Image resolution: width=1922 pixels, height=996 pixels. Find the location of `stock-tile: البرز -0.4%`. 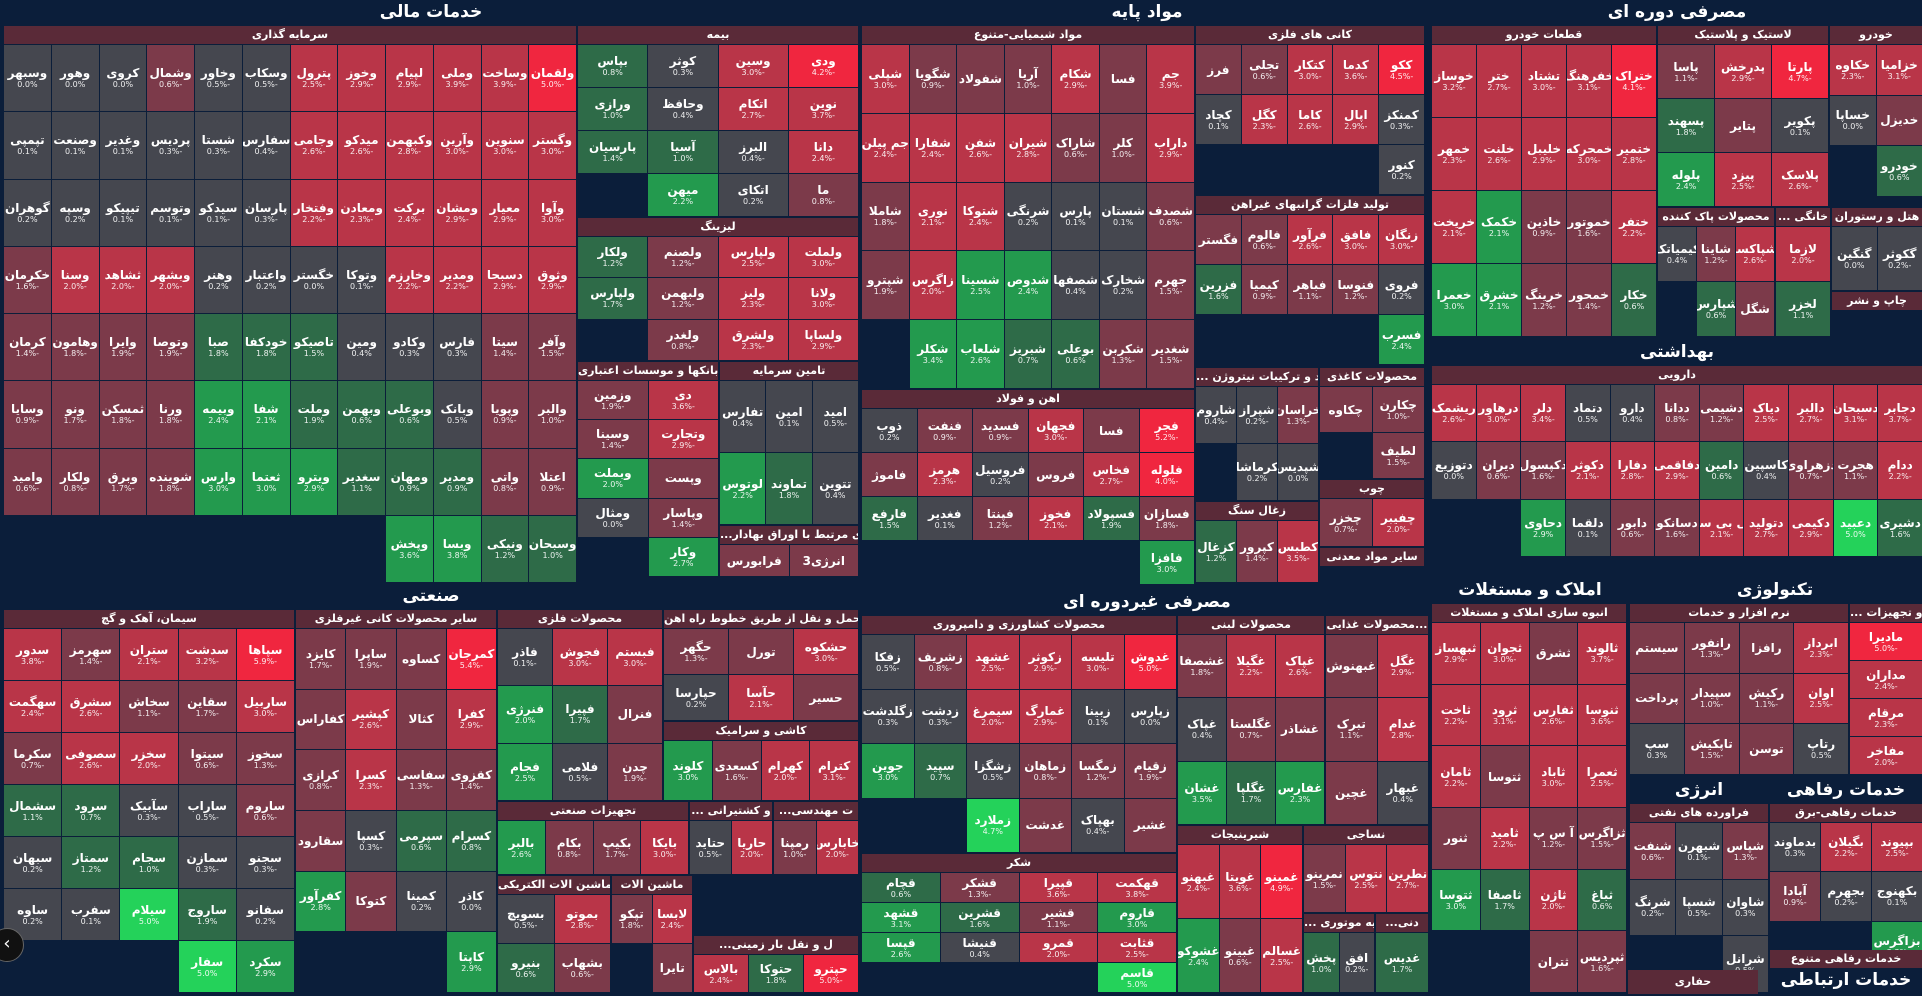

stock-tile: البرز -0.4% is located at coordinates (753, 152).